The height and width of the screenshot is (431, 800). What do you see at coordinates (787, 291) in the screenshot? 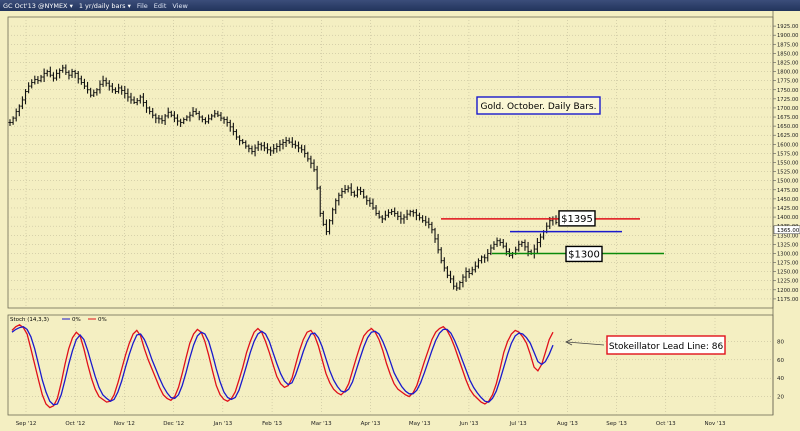
I see `price-ytick-label: 1200.00` at bounding box center [787, 291].